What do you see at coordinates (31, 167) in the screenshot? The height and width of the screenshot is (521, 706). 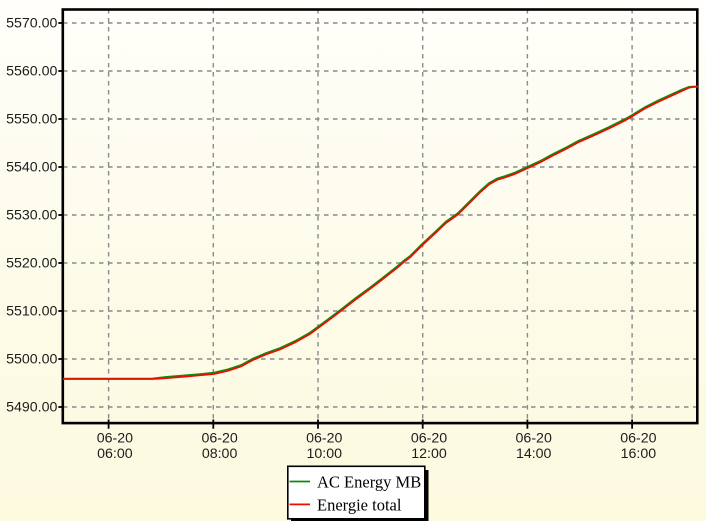 I see `svg-text: 5540.00` at bounding box center [31, 167].